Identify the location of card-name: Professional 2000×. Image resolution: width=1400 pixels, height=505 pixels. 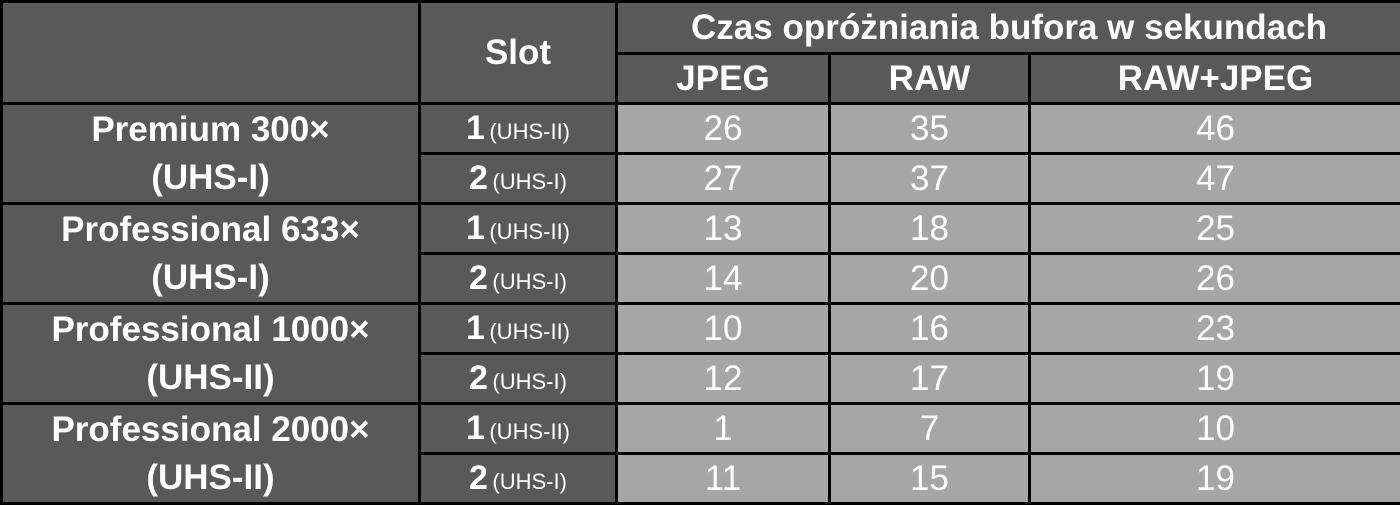
(210, 430).